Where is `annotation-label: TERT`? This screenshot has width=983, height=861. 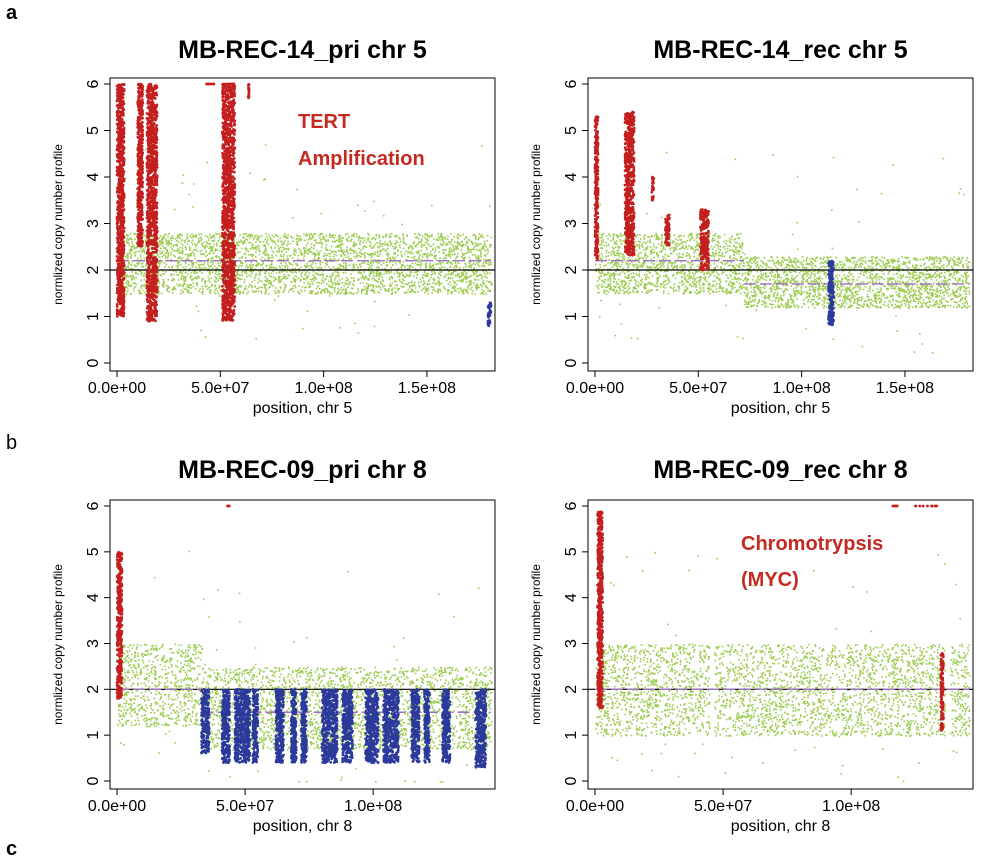
annotation-label: TERT is located at coordinates (324, 122).